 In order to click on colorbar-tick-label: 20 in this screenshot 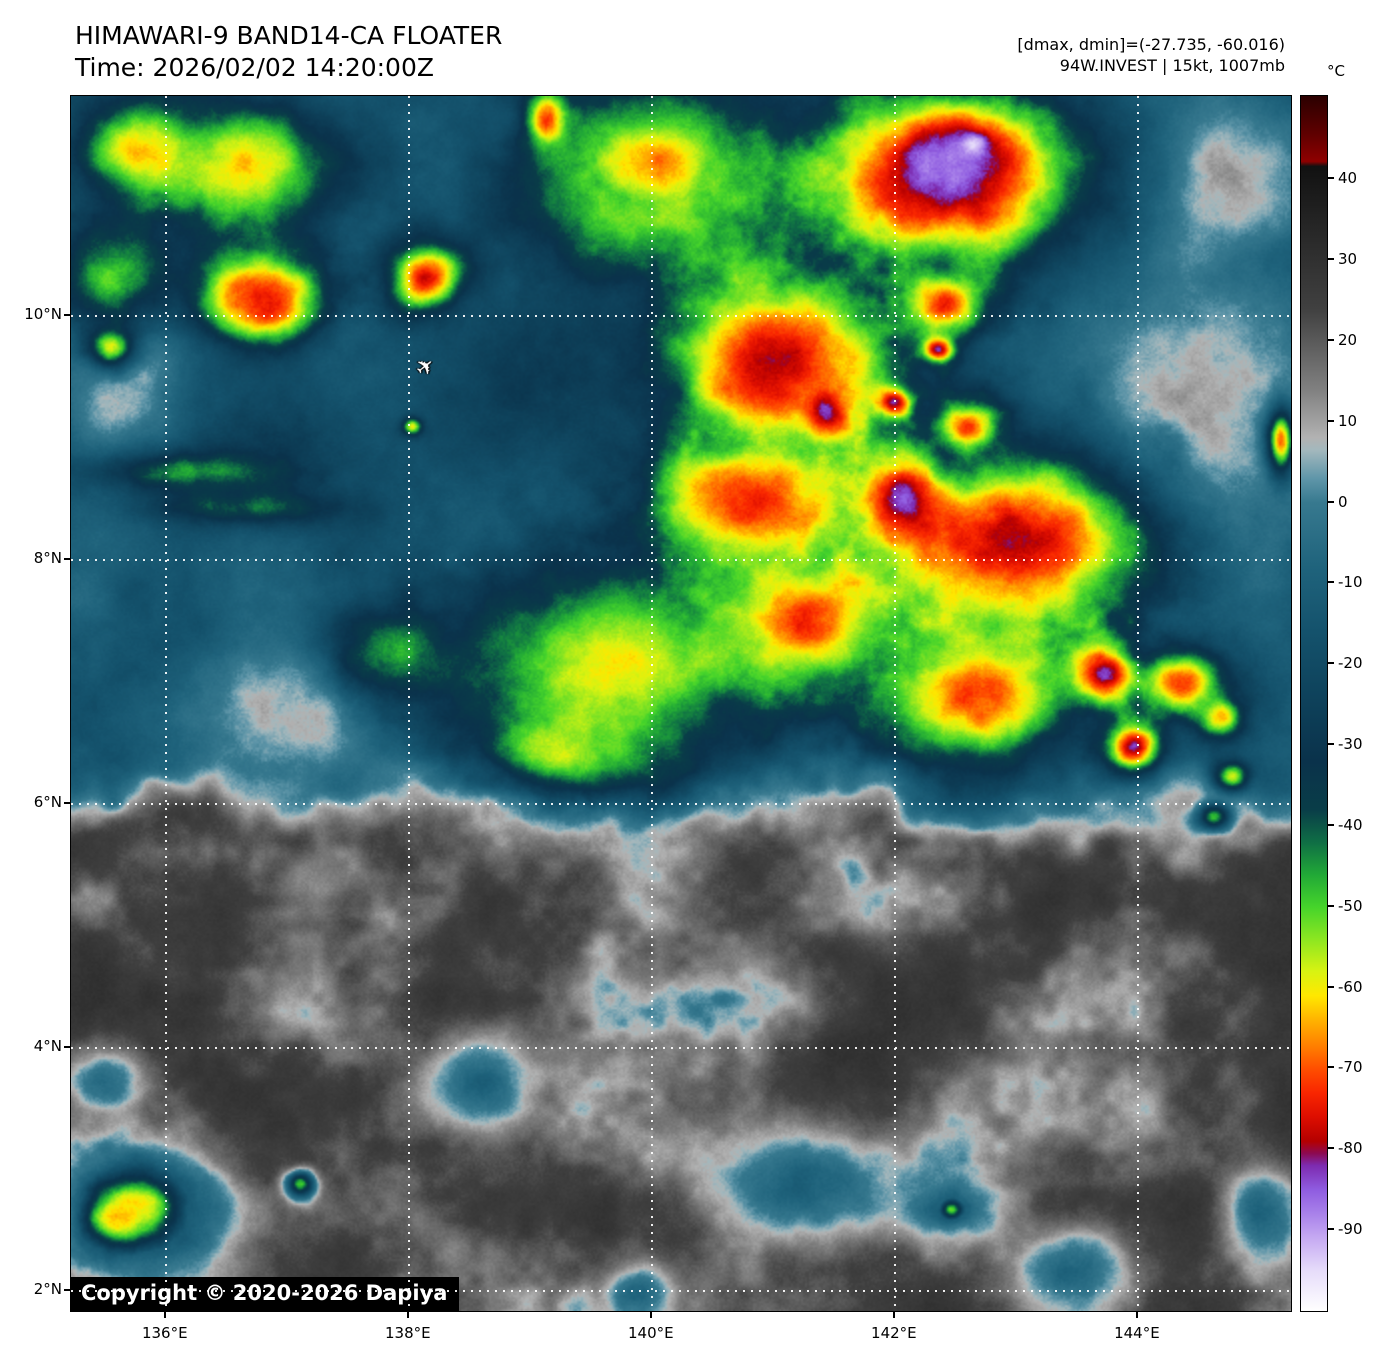, I will do `click(1348, 339)`.